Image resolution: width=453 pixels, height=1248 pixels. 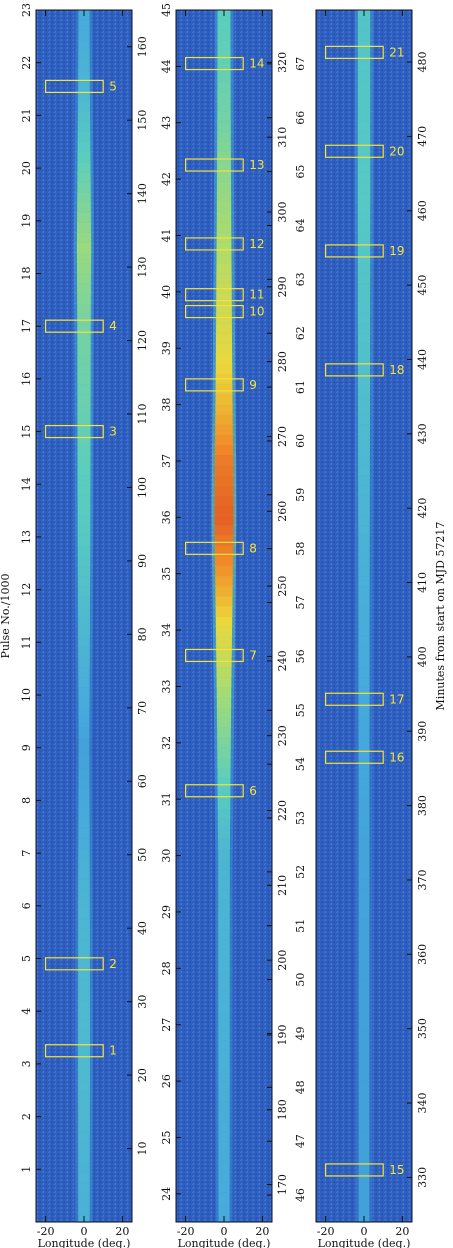 What do you see at coordinates (422, 136) in the screenshot?
I see `right-axis-tick-label: 470` at bounding box center [422, 136].